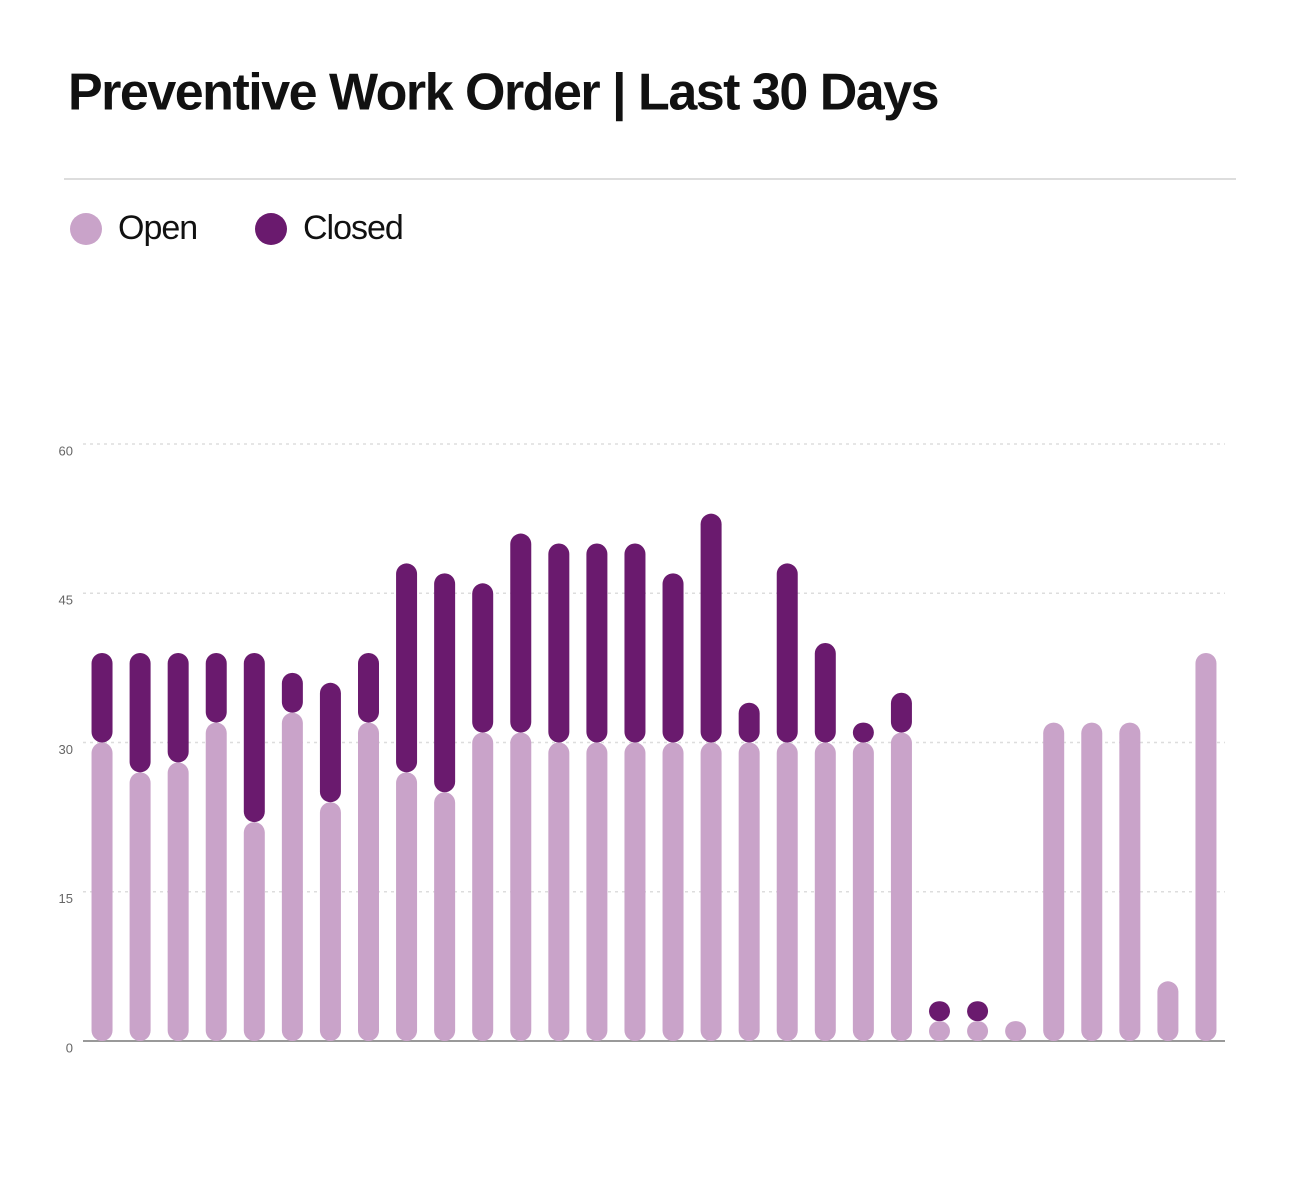 This screenshot has height=1187, width=1300. I want to click on y-tick-label: 15, so click(66, 898).